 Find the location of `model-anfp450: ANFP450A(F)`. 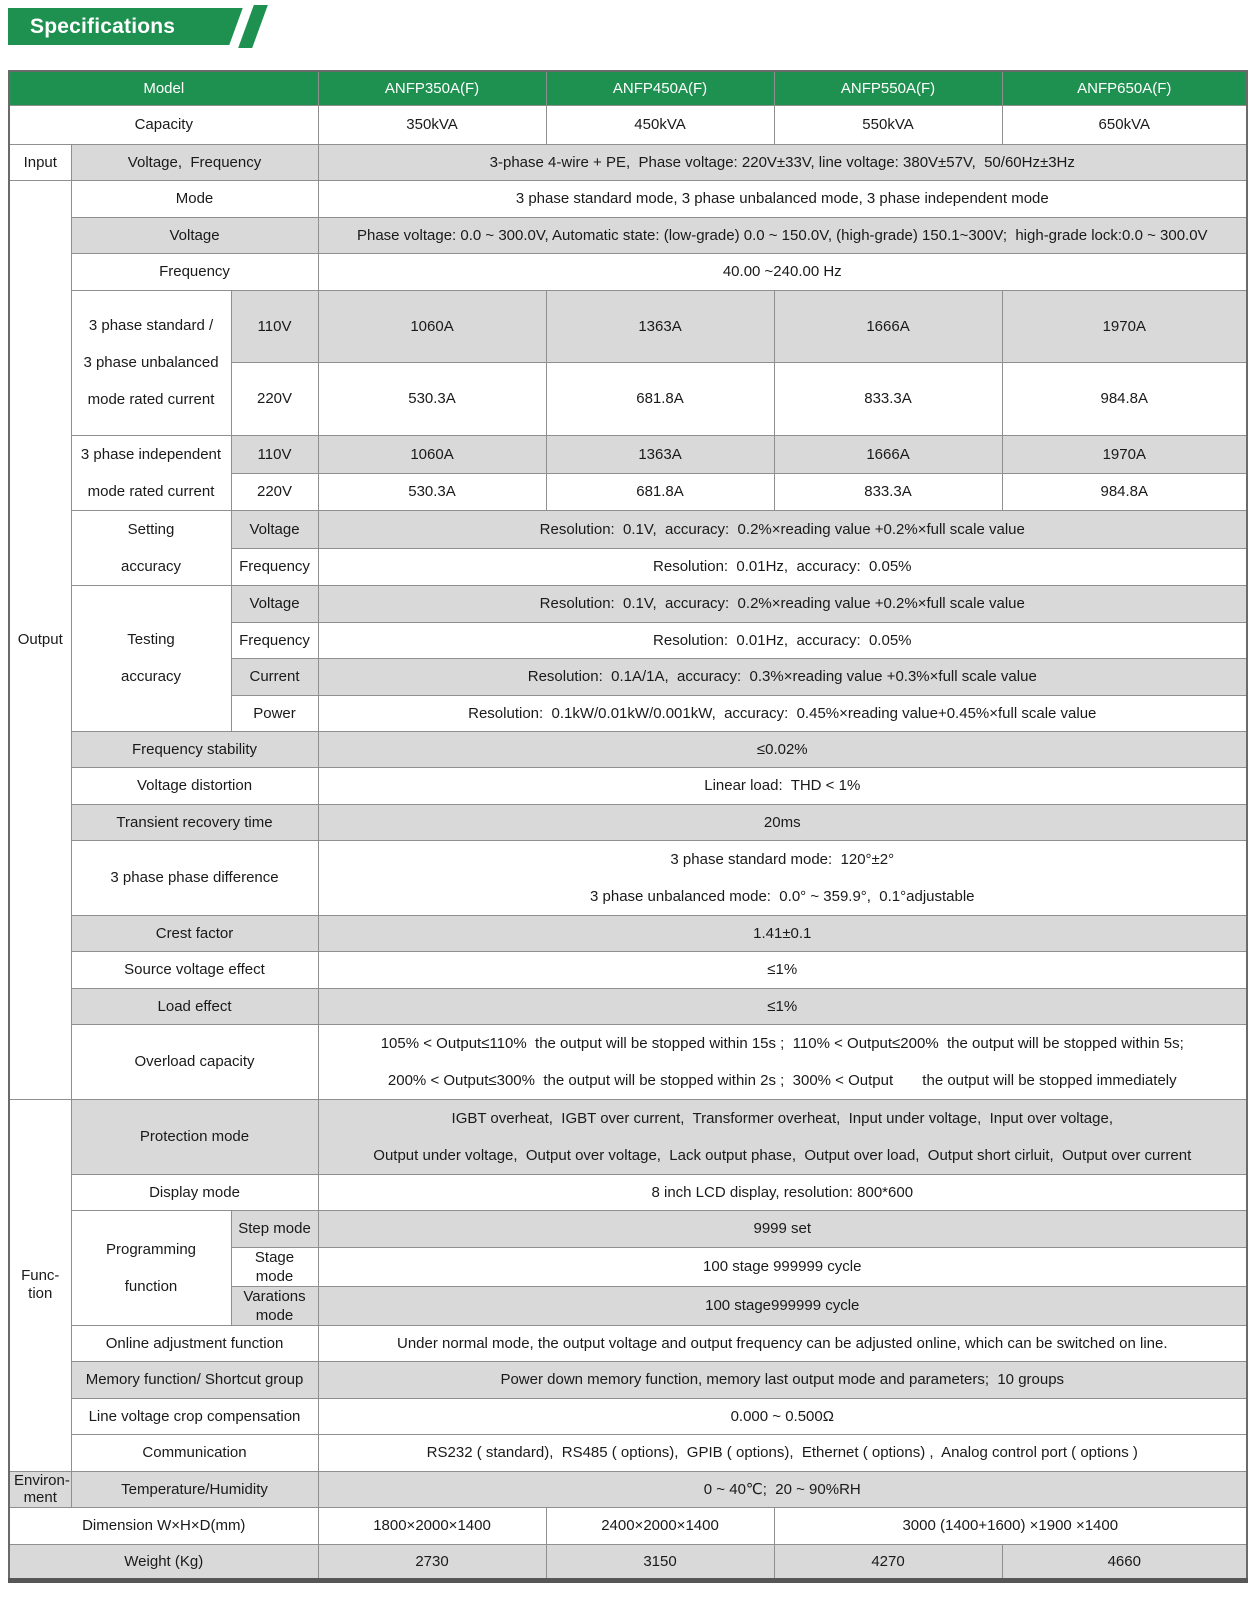

model-anfp450: ANFP450A(F) is located at coordinates (660, 88).